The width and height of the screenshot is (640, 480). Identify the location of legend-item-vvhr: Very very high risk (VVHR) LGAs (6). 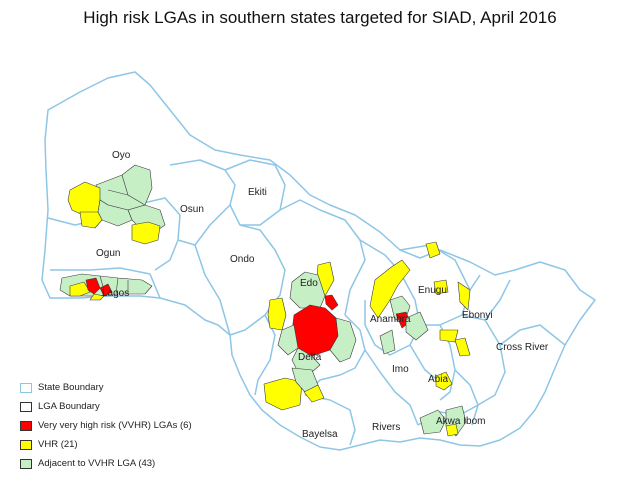
(106, 425).